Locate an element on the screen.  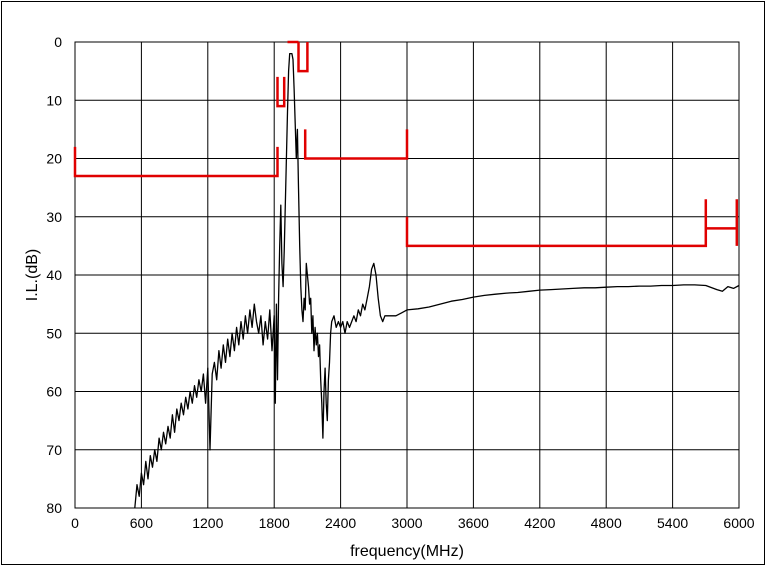
y-tick-label: 50 is located at coordinates (54, 333).